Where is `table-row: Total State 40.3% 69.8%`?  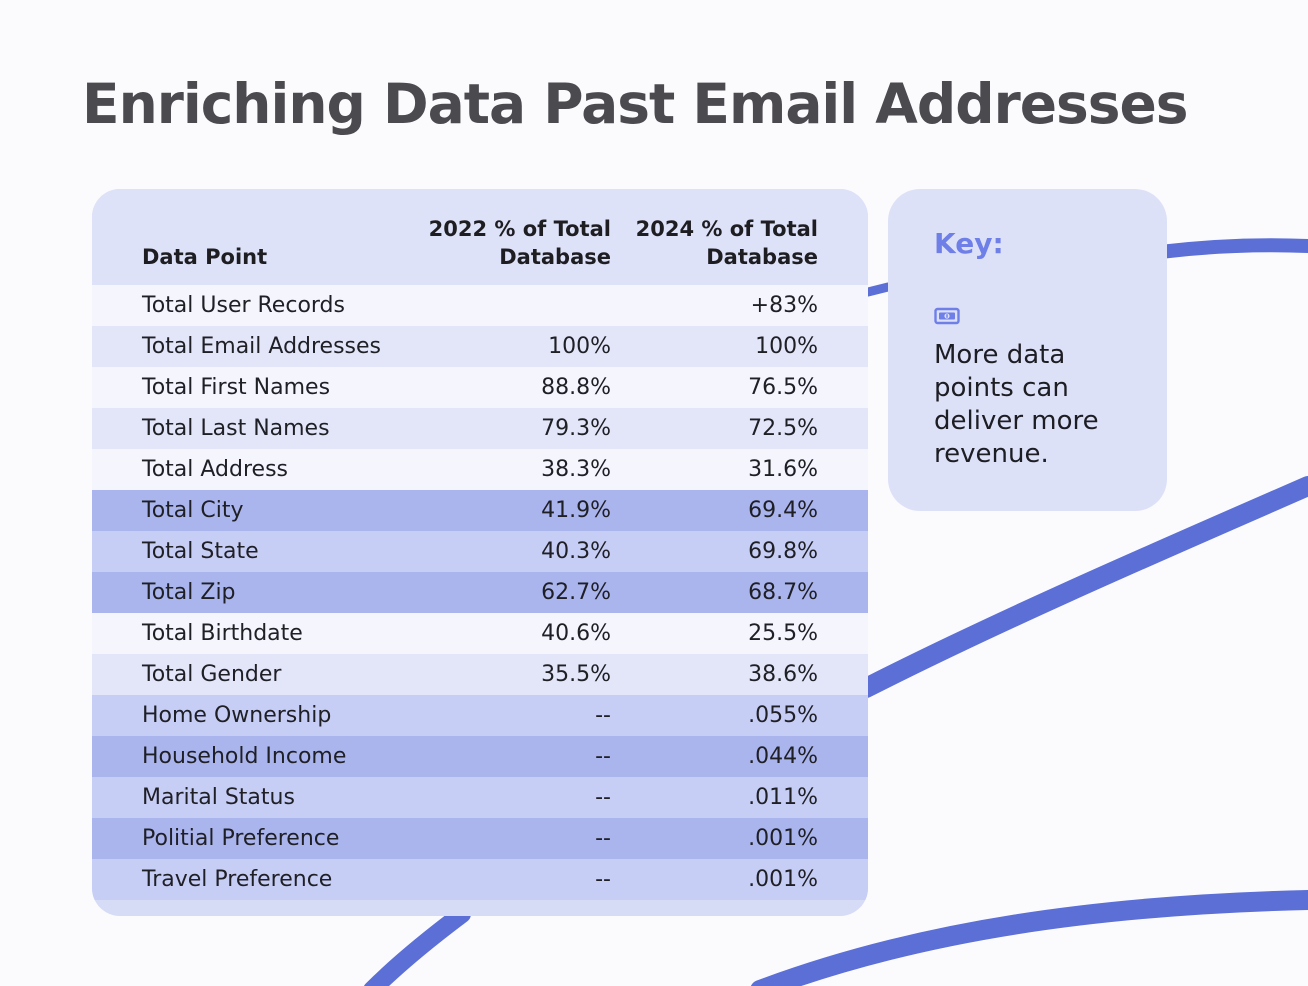
table-row: Total State 40.3% 69.8% is located at coordinates (480, 551).